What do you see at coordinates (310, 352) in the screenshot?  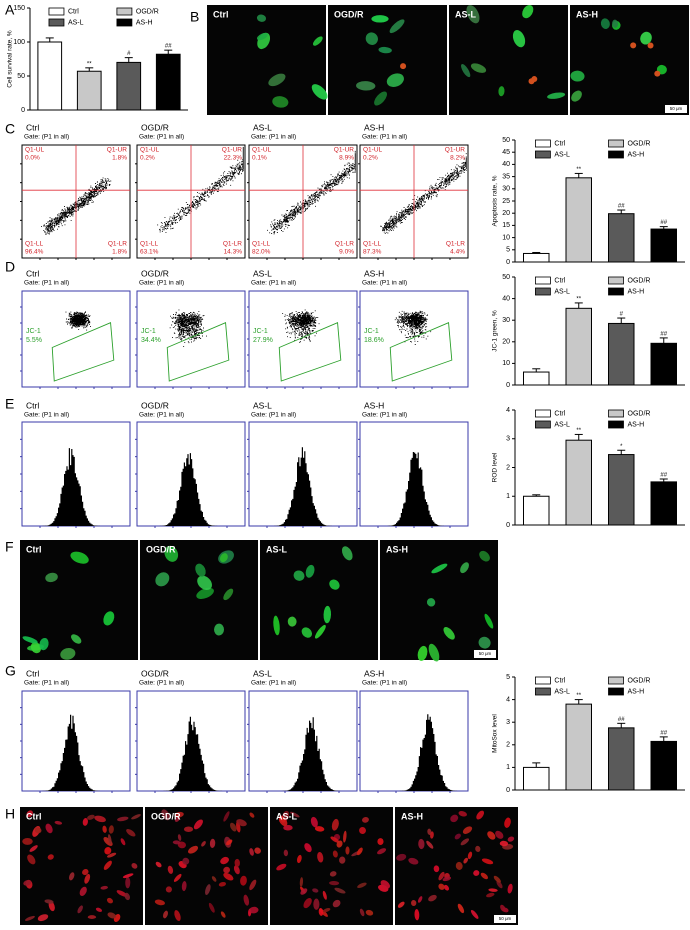 I see `gate-polygon` at bounding box center [310, 352].